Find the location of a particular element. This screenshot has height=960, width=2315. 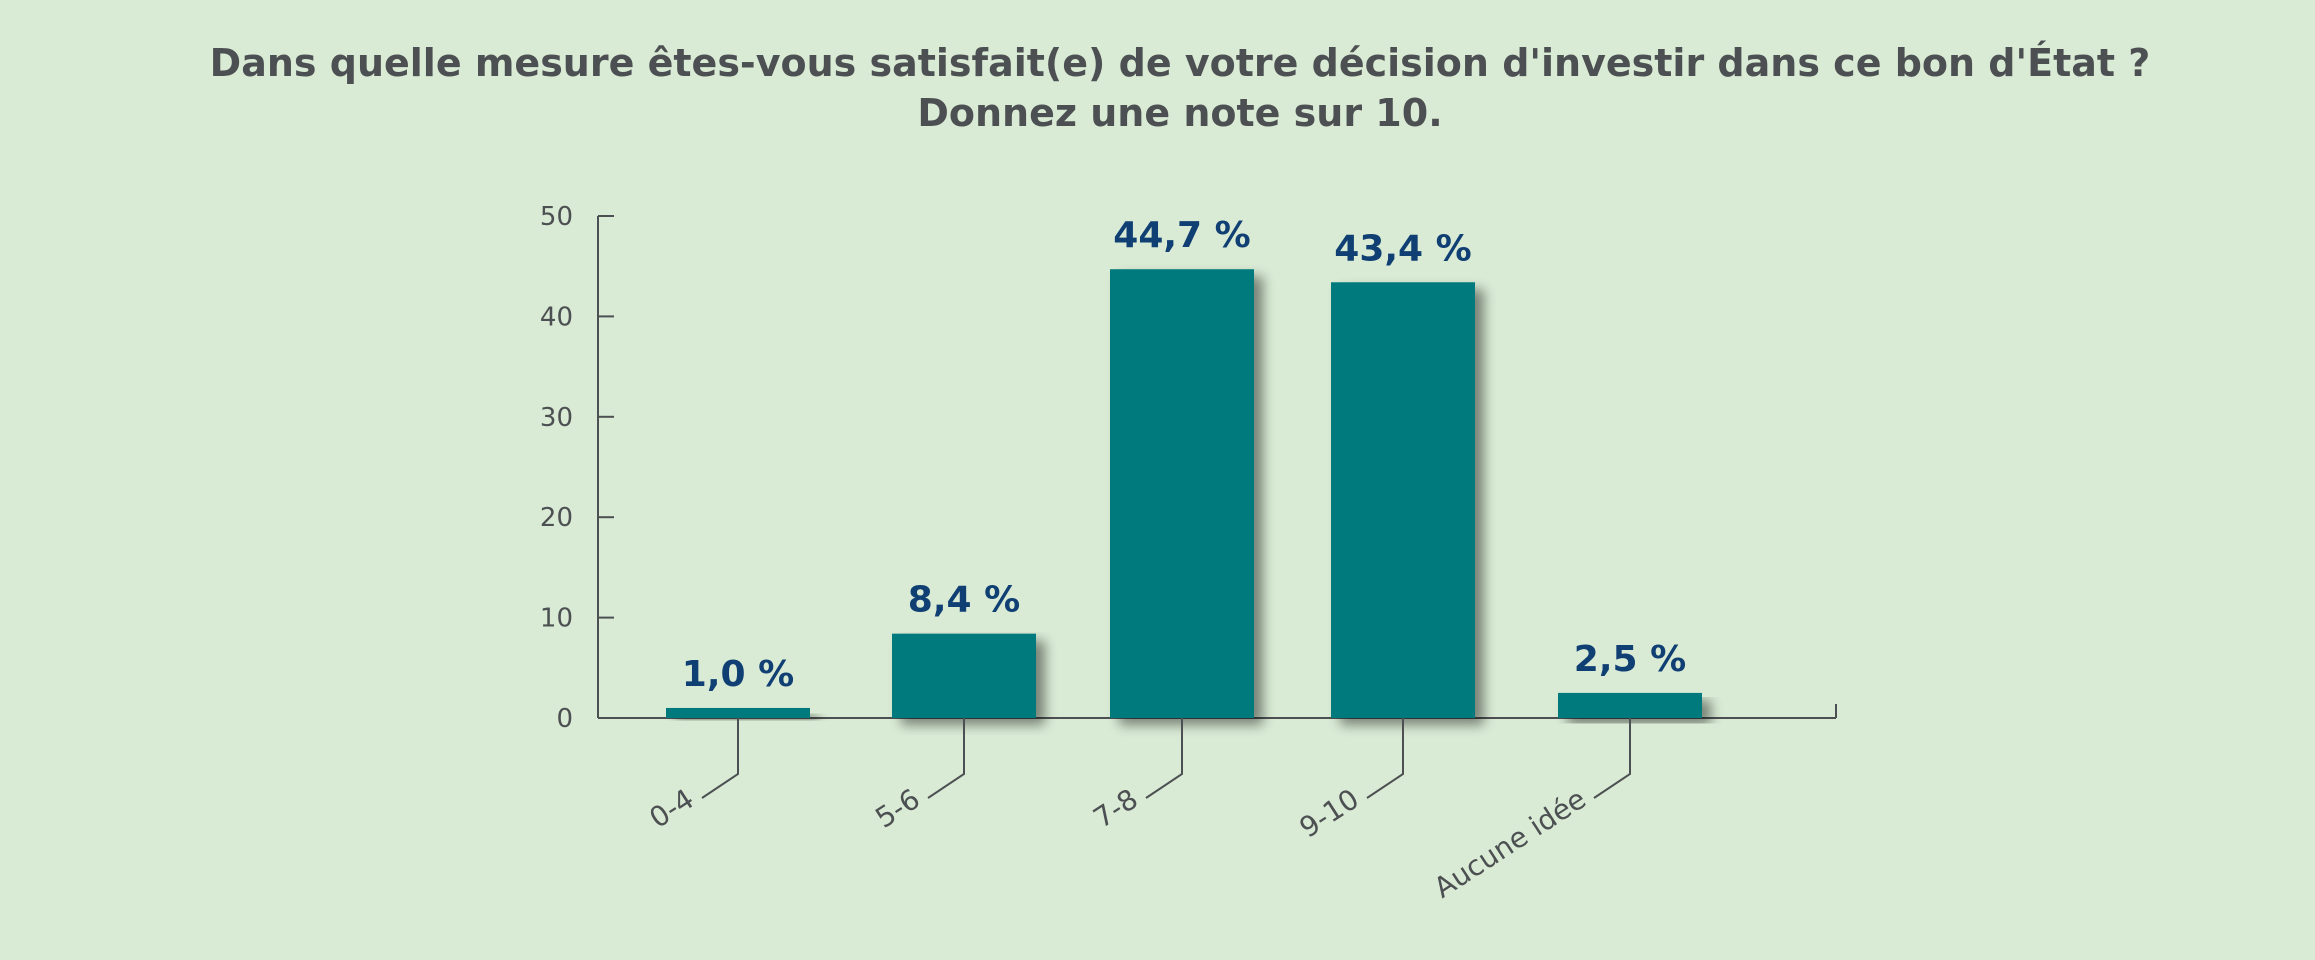

category-labels: 0-4 5-6 7-8 9-10 Aucune idée is located at coordinates (1137, 811).